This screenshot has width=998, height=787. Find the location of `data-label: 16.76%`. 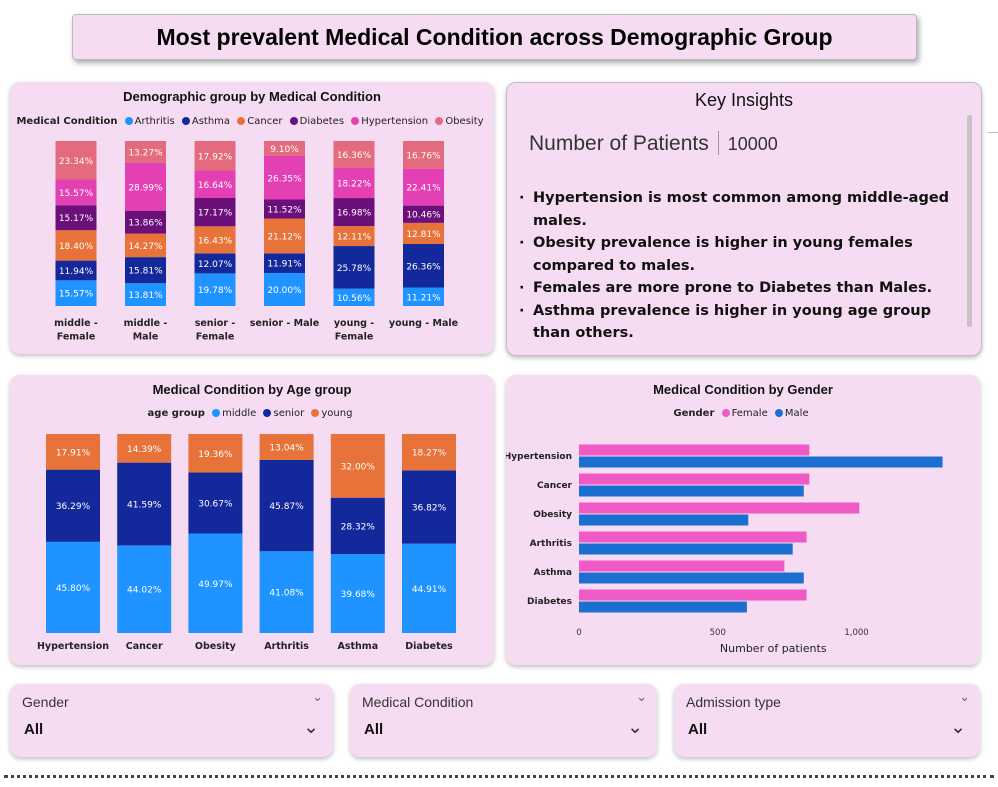

data-label: 16.76% is located at coordinates (423, 156).